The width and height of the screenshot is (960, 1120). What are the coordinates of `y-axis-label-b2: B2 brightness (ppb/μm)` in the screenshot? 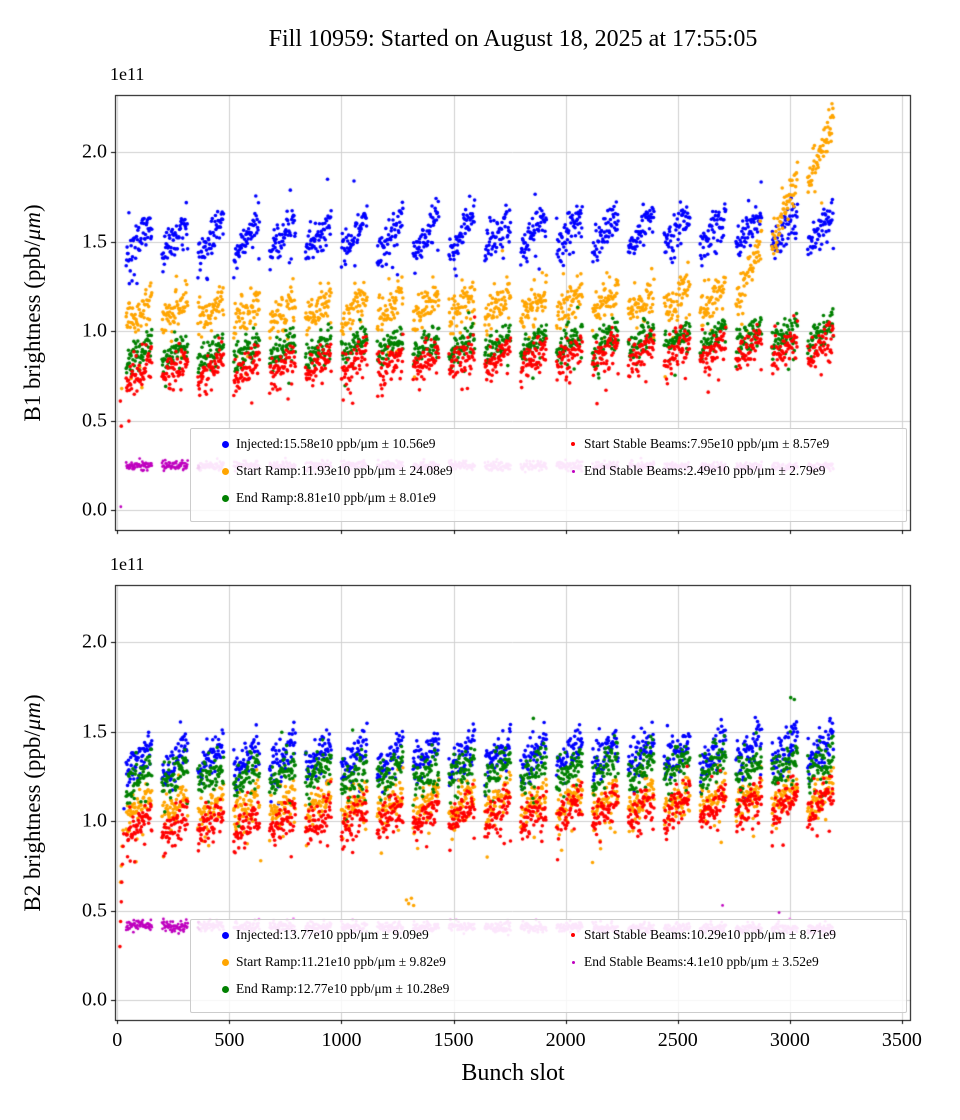 It's located at (33, 802).